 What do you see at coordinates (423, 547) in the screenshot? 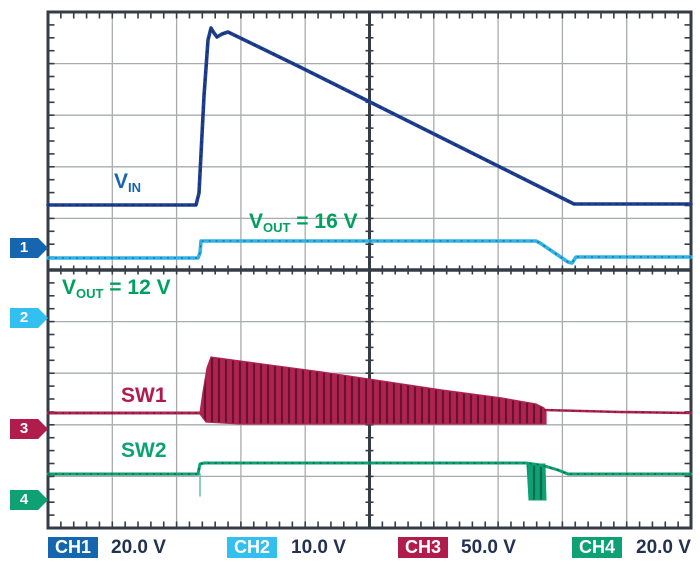
I see `ch3-badge: CH3` at bounding box center [423, 547].